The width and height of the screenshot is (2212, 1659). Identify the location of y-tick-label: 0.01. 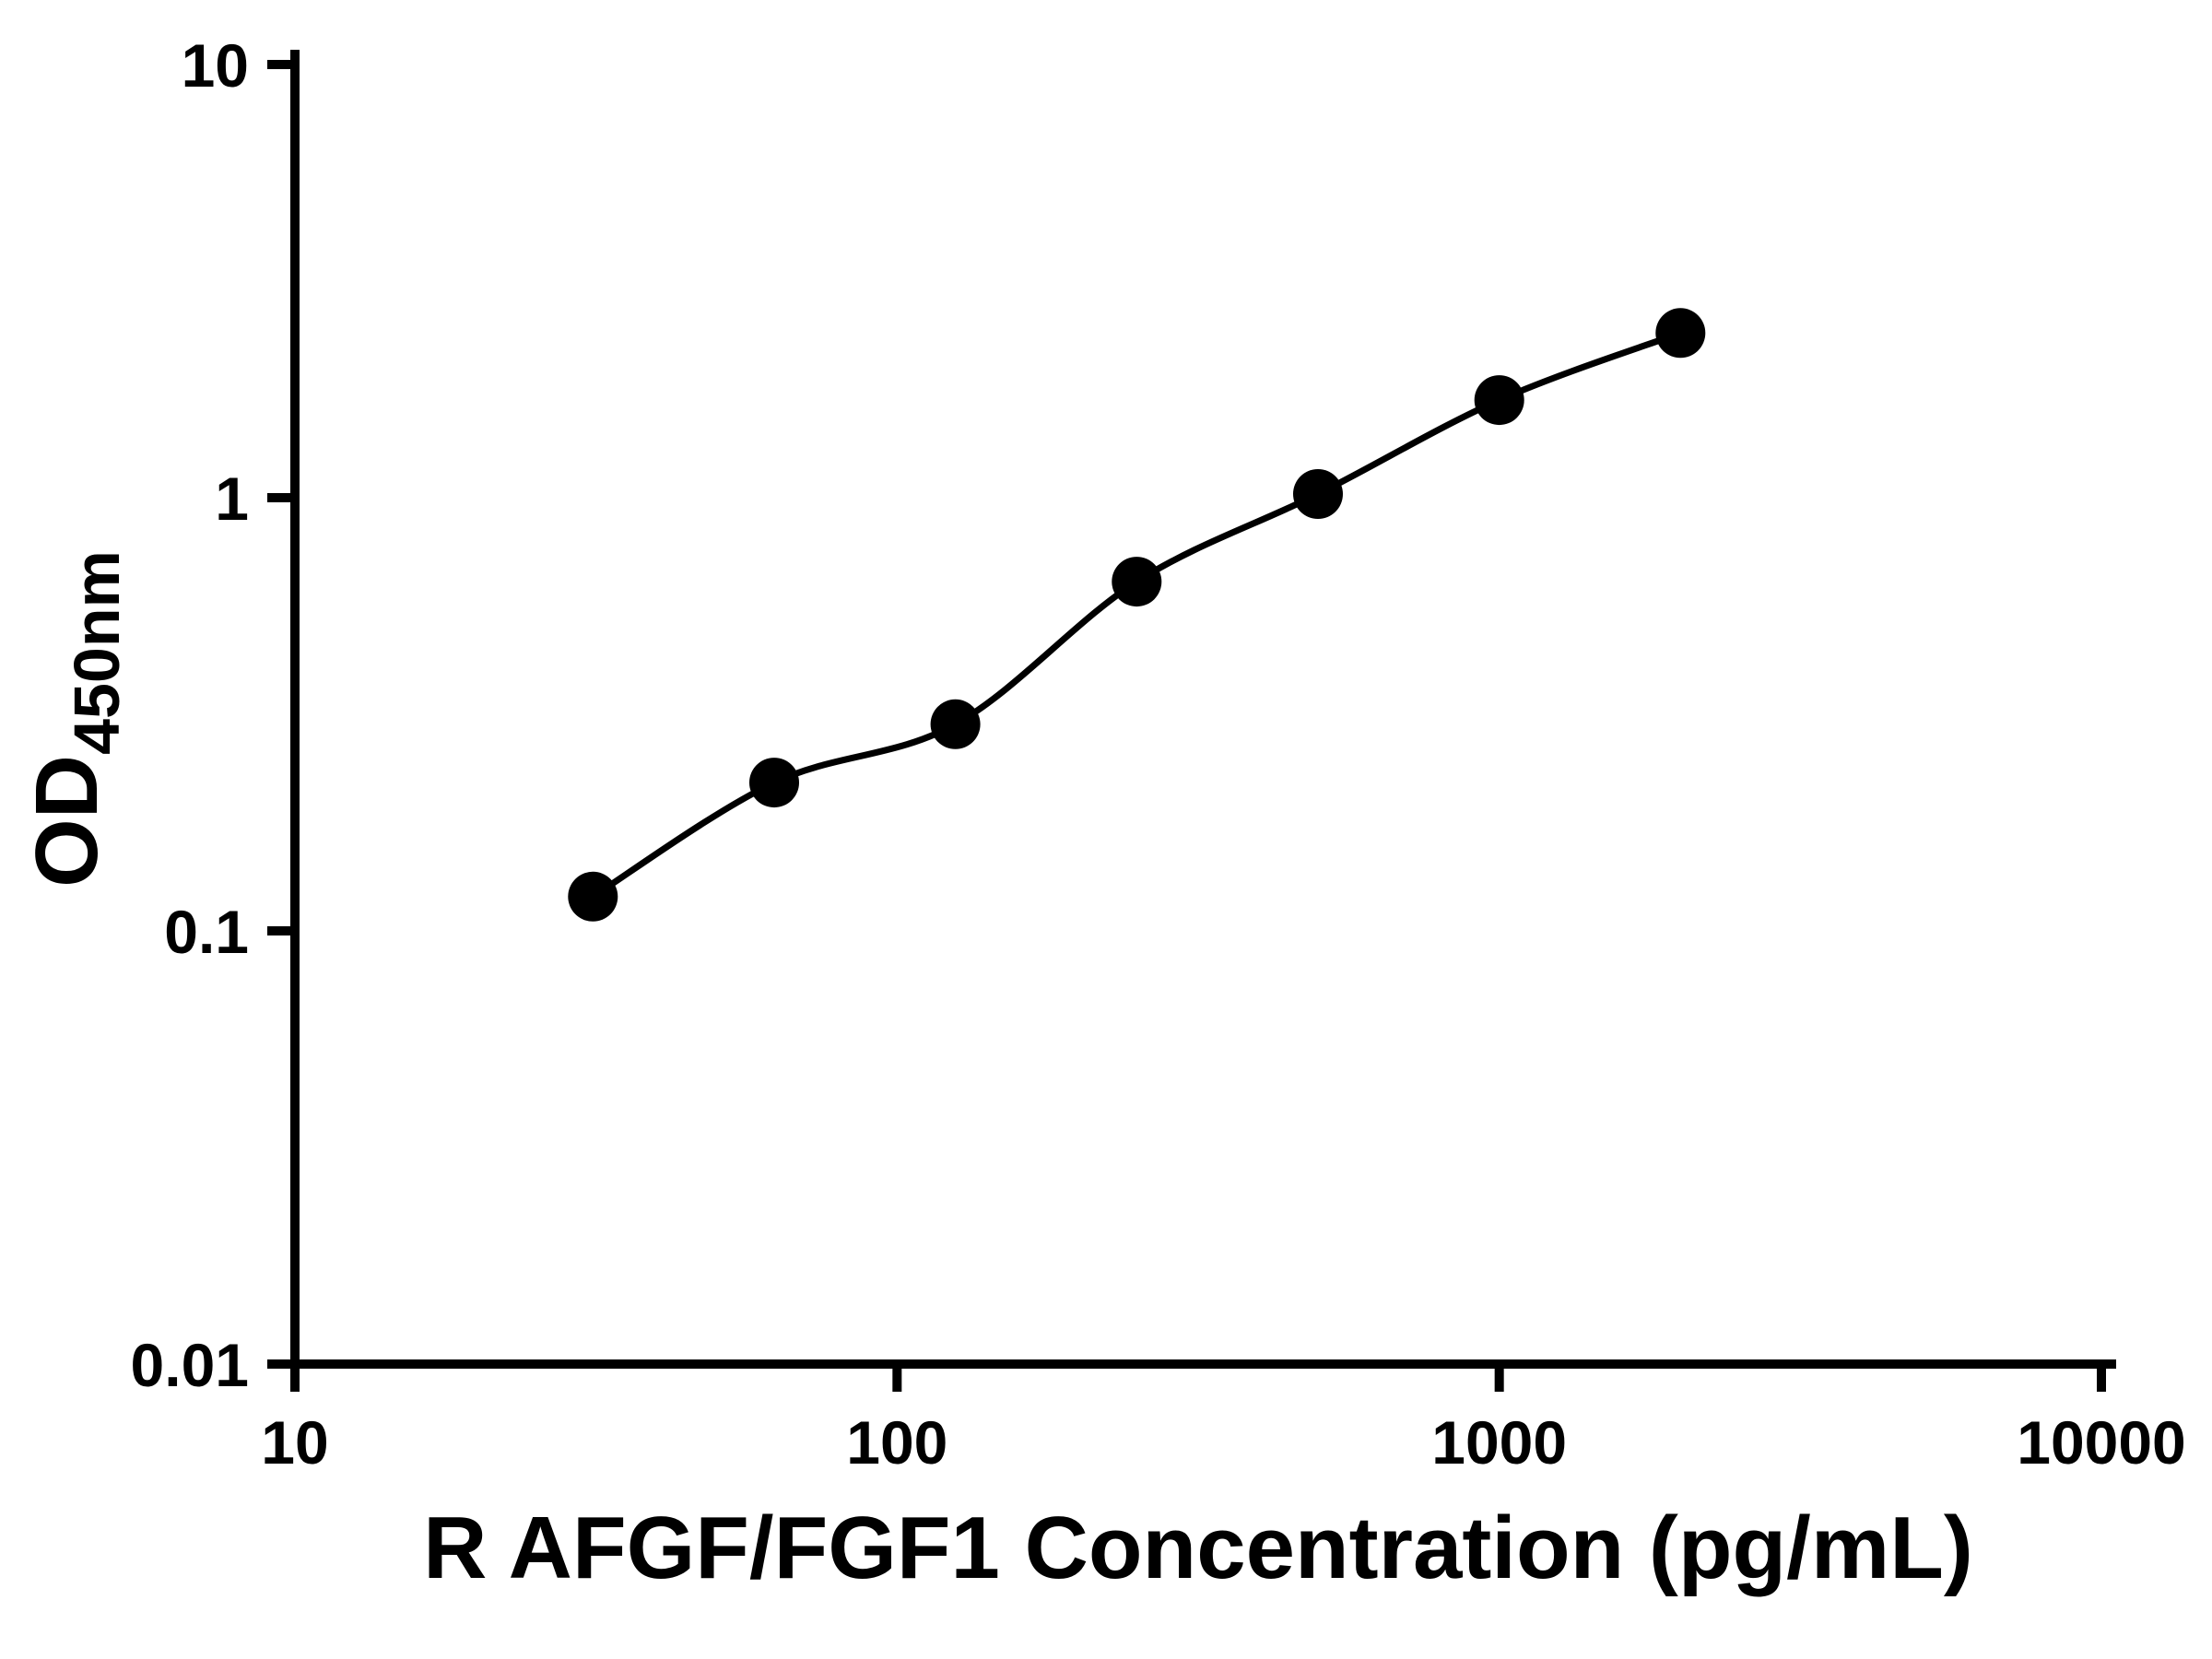
(190, 1365).